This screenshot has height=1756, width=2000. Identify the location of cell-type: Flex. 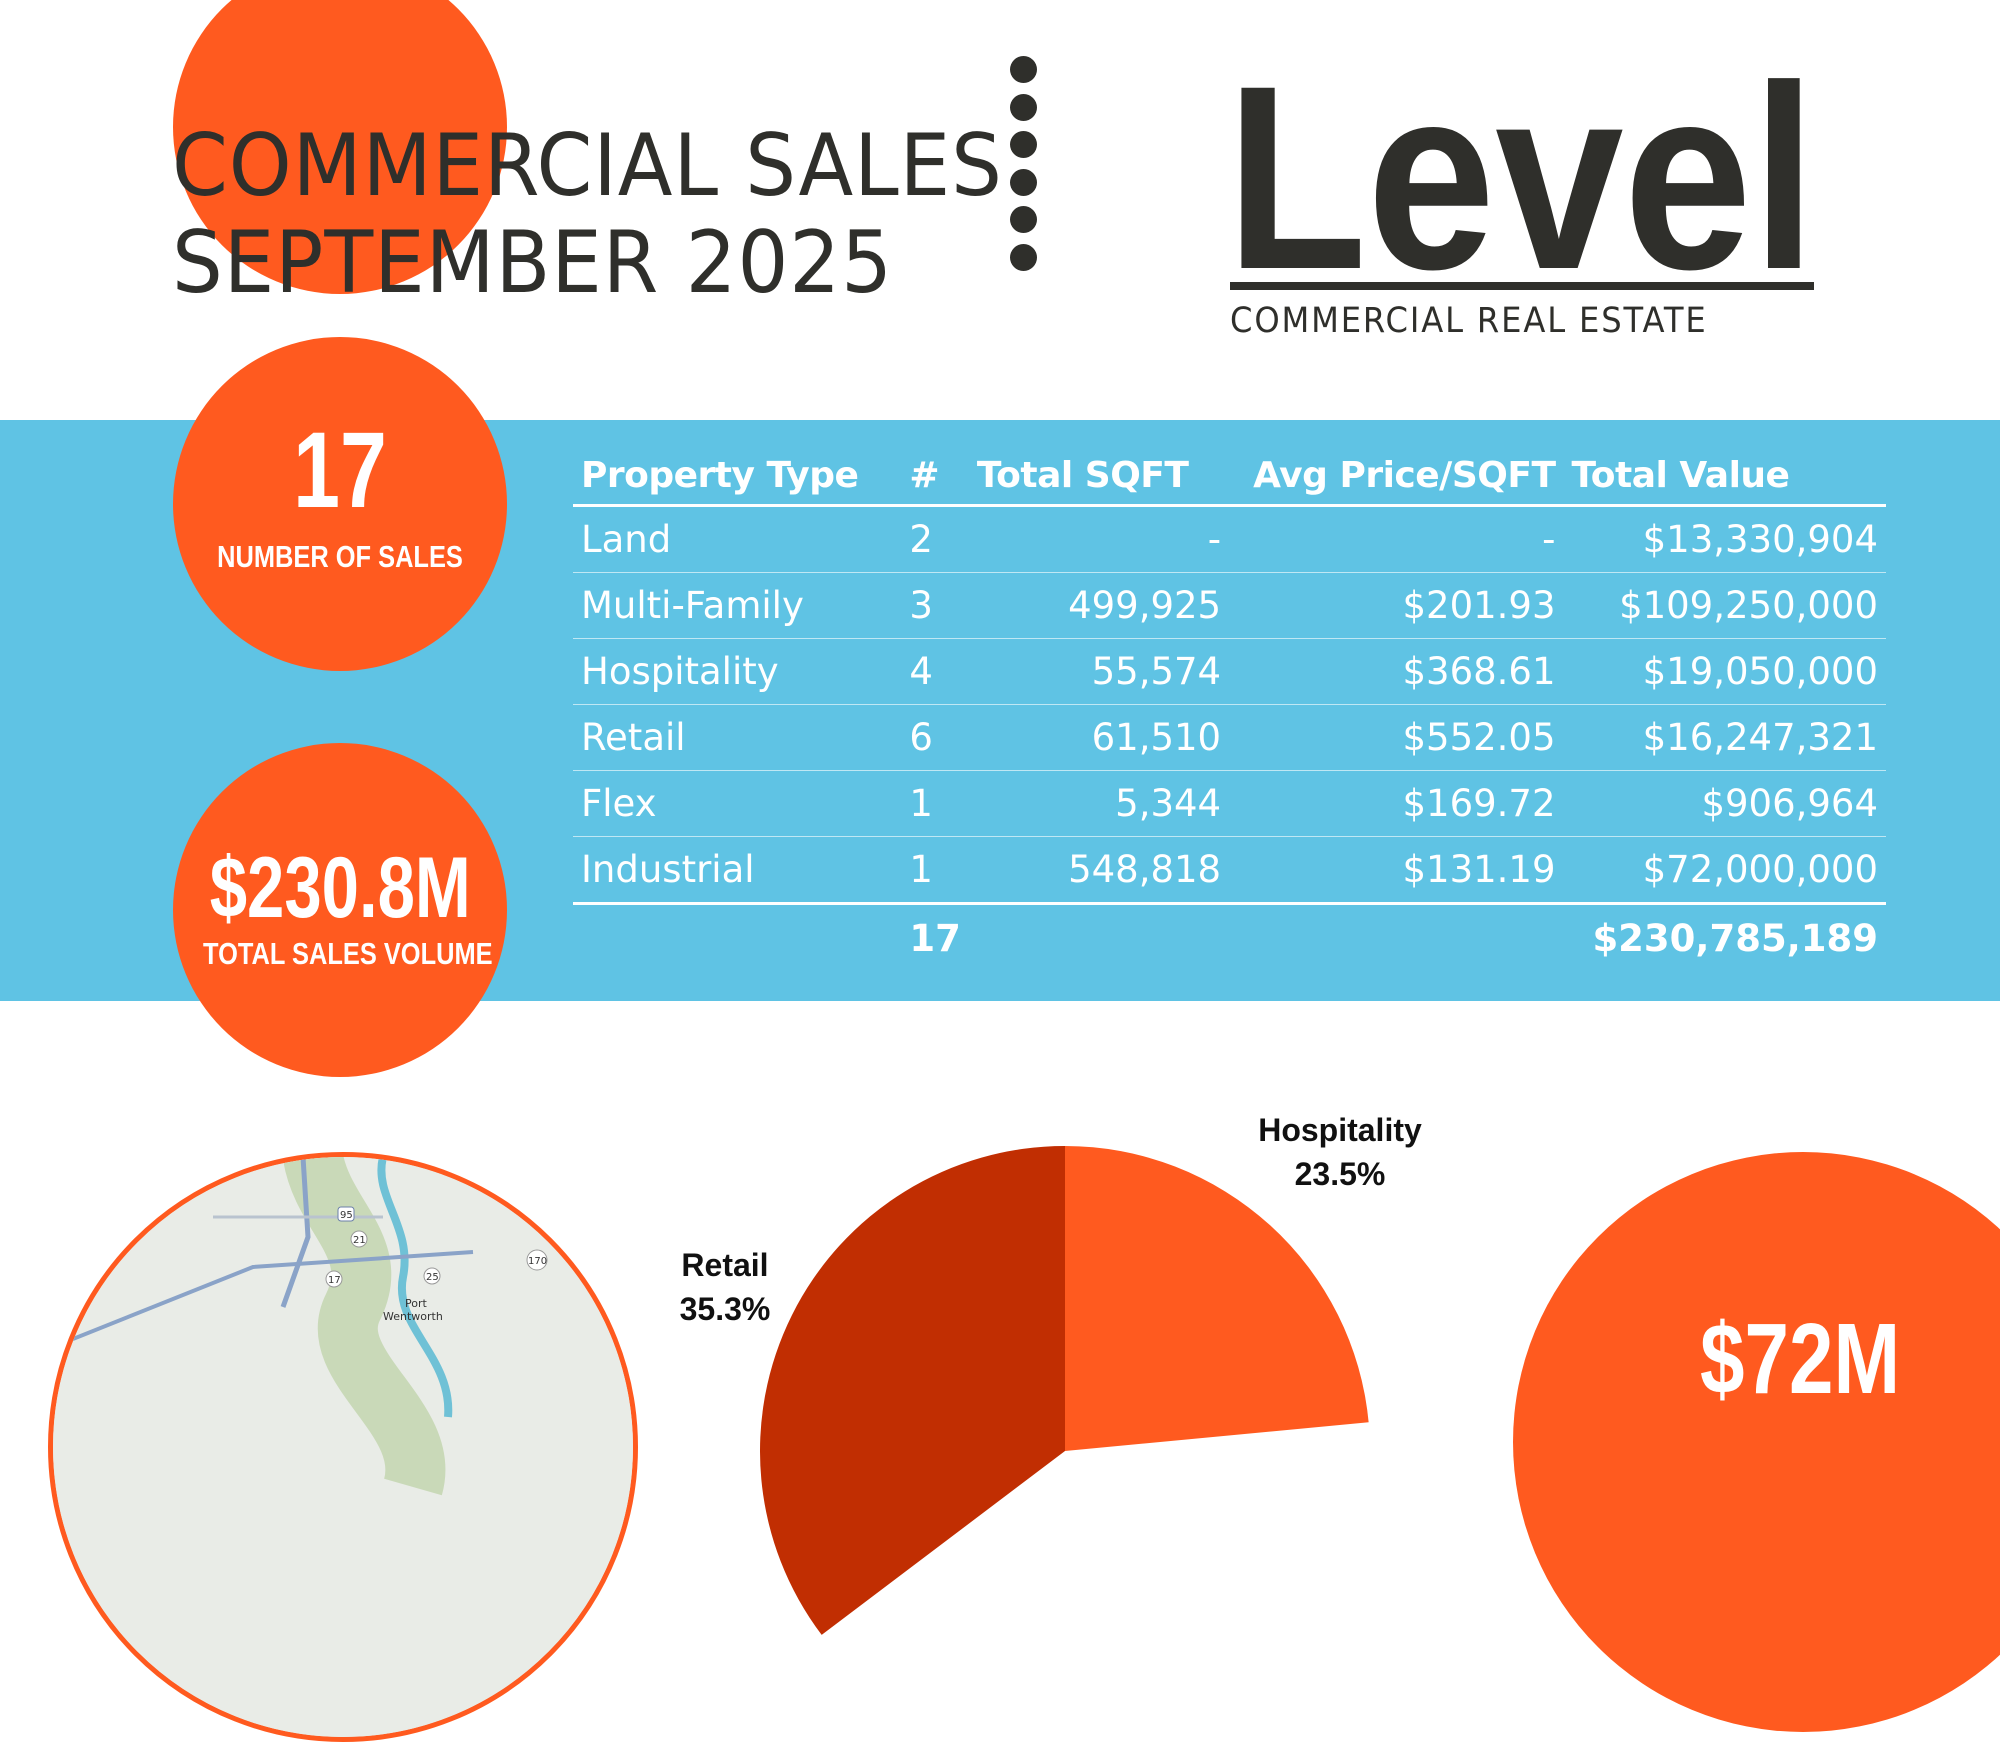
(737, 803).